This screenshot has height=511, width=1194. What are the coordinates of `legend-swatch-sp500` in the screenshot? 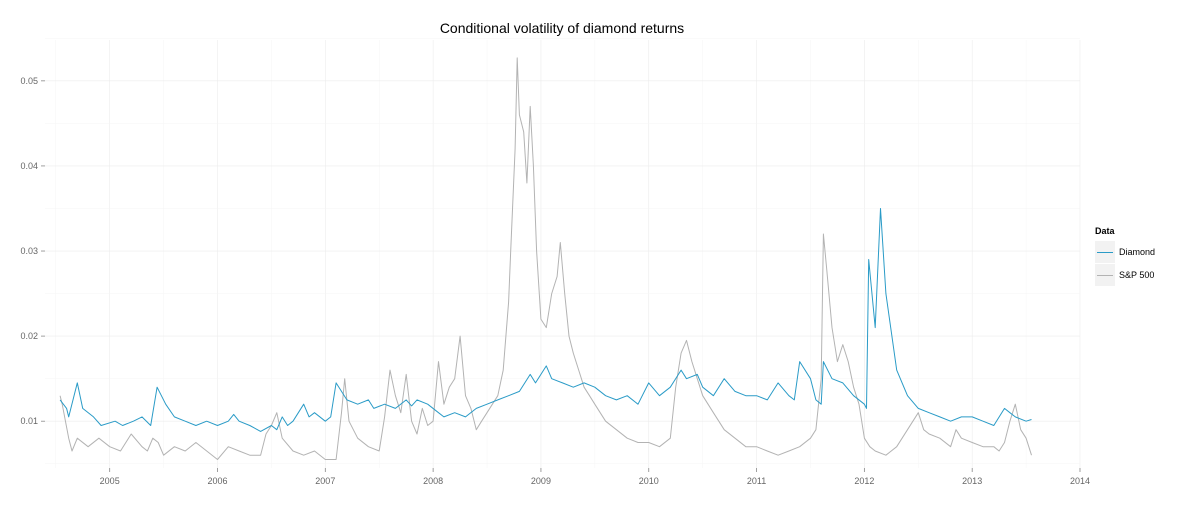 It's located at (1105, 275).